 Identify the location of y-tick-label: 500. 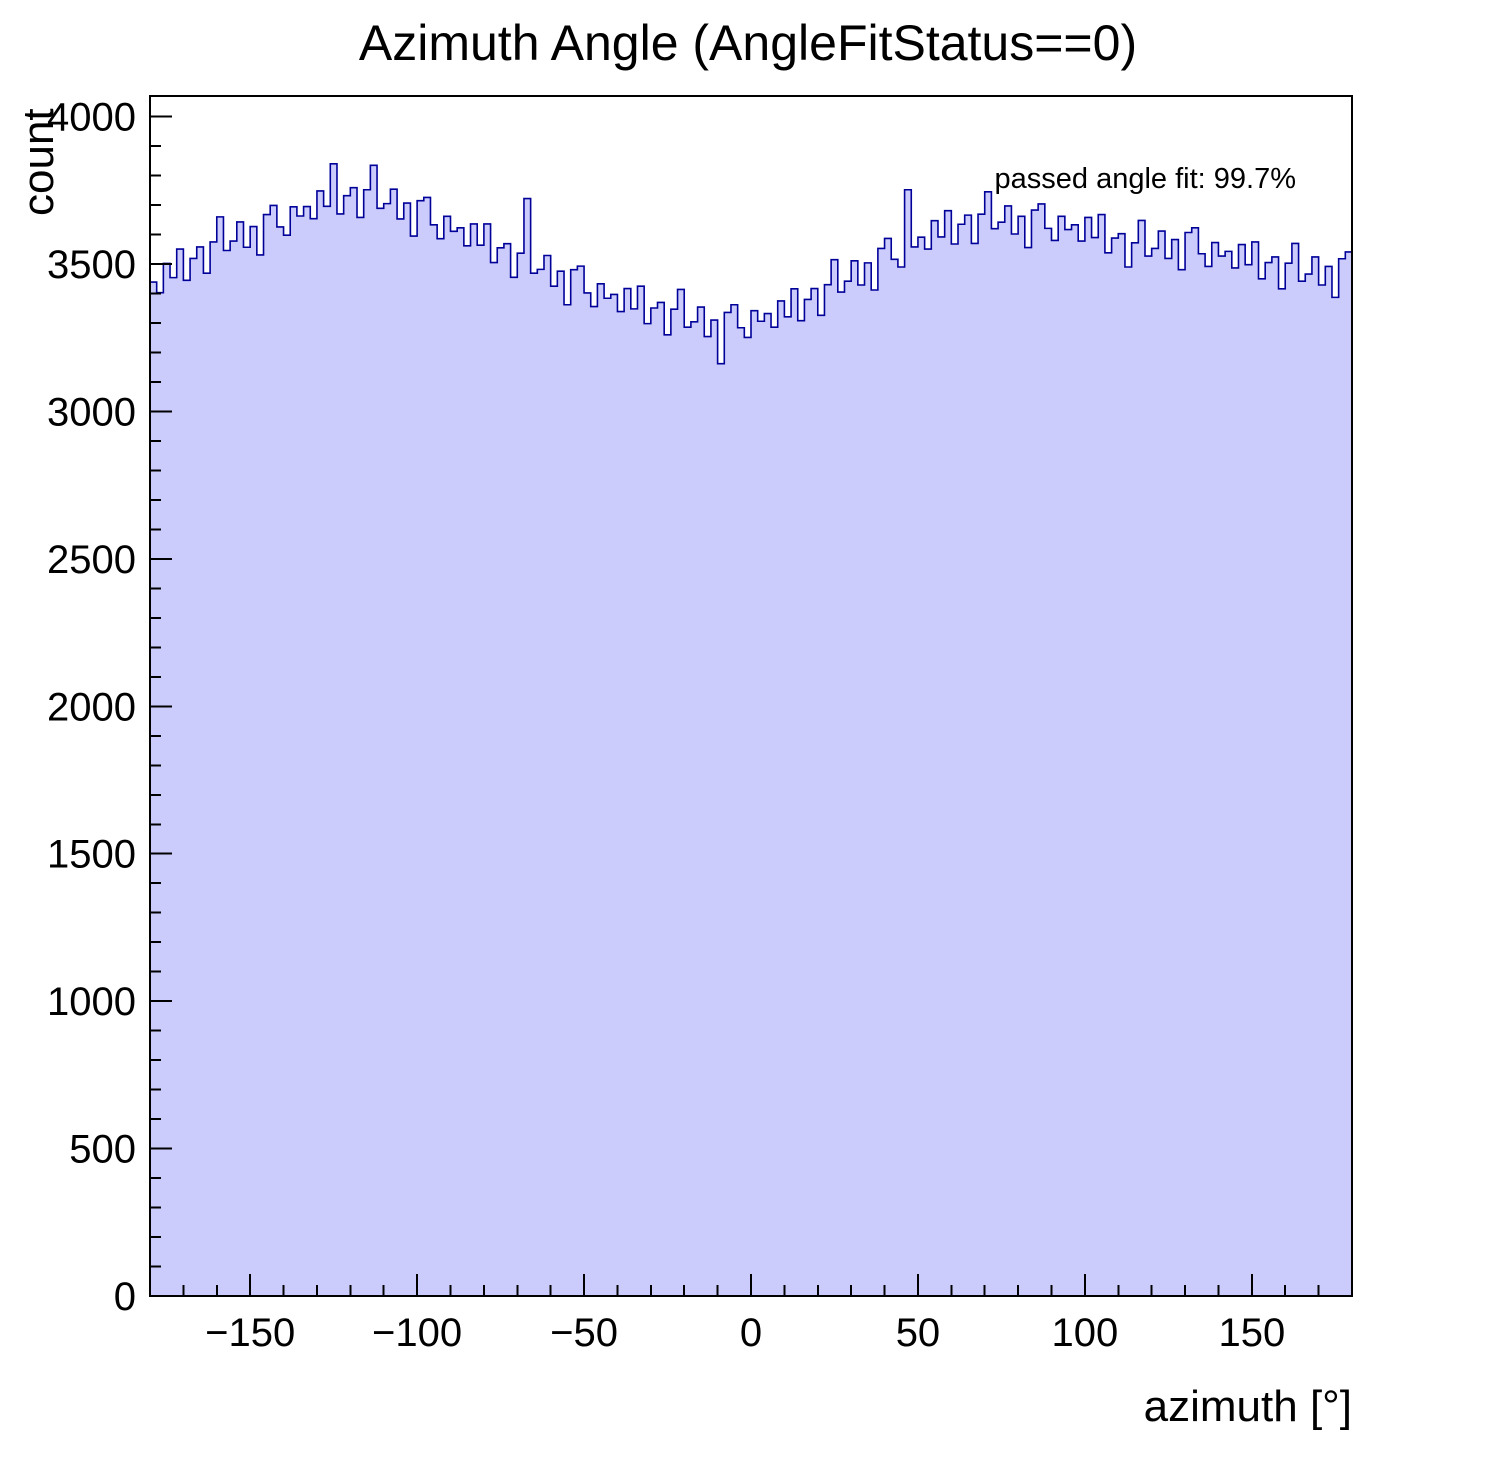
(102, 1150).